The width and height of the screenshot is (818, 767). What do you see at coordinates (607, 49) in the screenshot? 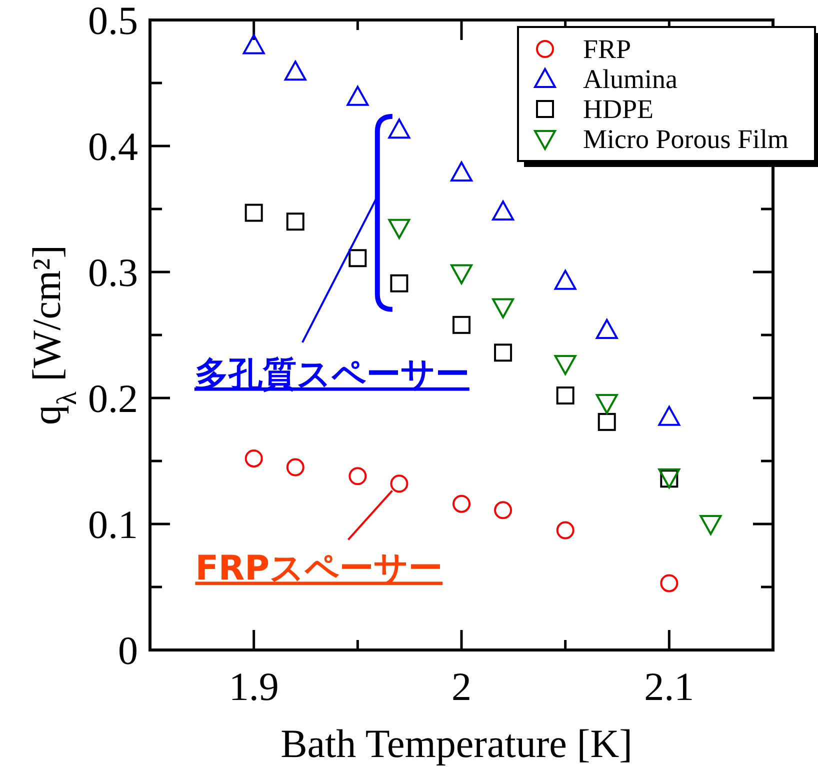
I see `legend-label: FRP` at bounding box center [607, 49].